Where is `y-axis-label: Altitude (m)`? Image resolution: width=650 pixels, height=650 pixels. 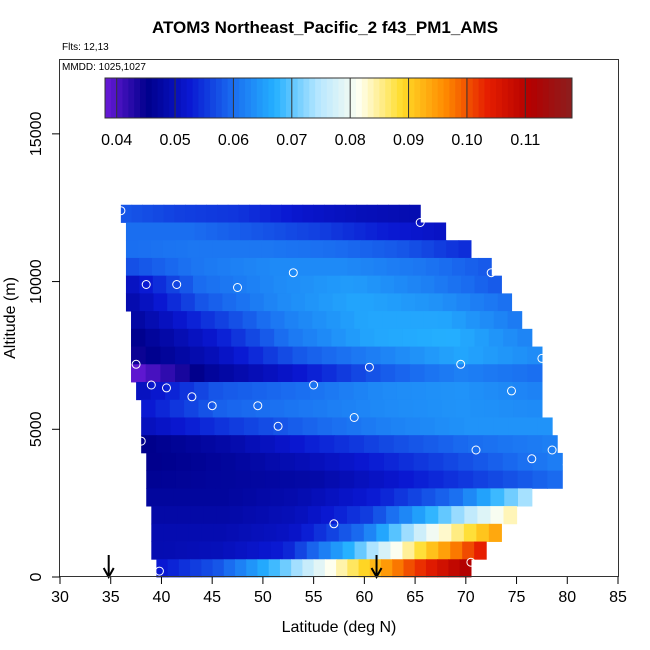 y-axis-label: Altitude (m) is located at coordinates (10, 318).